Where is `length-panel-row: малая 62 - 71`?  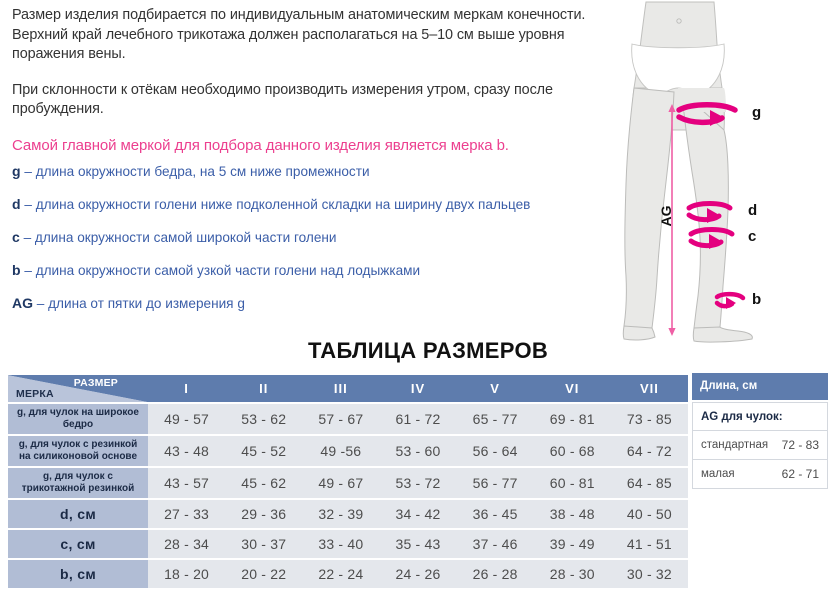 length-panel-row: малая 62 - 71 is located at coordinates (760, 474).